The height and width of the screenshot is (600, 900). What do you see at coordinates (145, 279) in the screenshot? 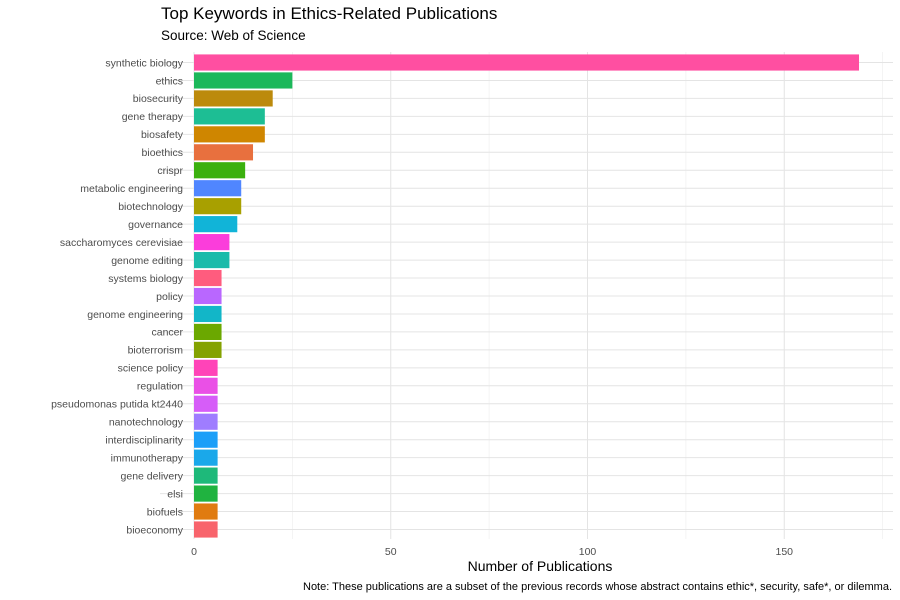
I see `y-tick-label: systems biology` at bounding box center [145, 279].